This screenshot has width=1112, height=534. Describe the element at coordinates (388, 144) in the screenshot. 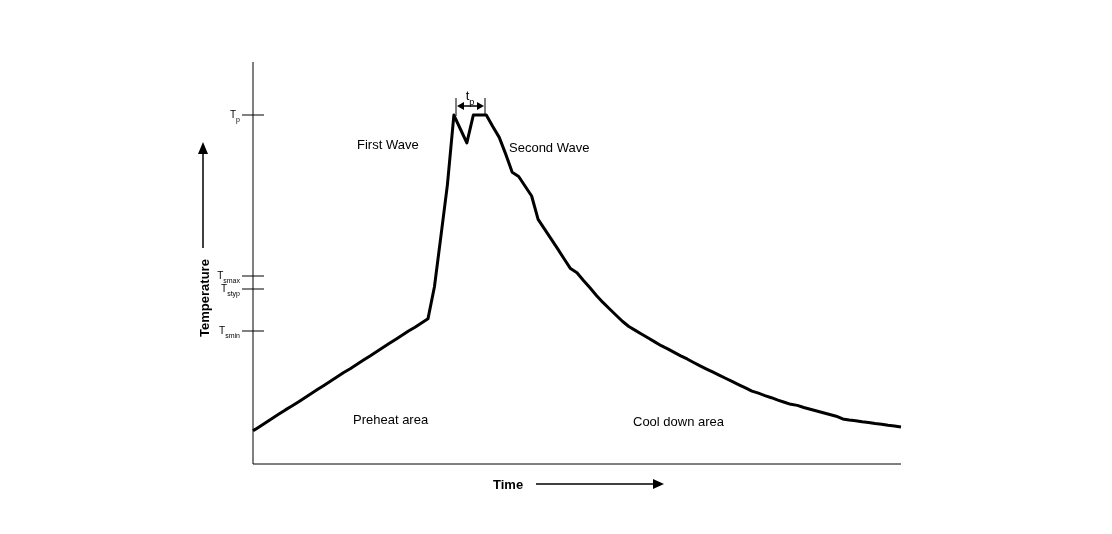

I see `annotation: First Wave` at that location.